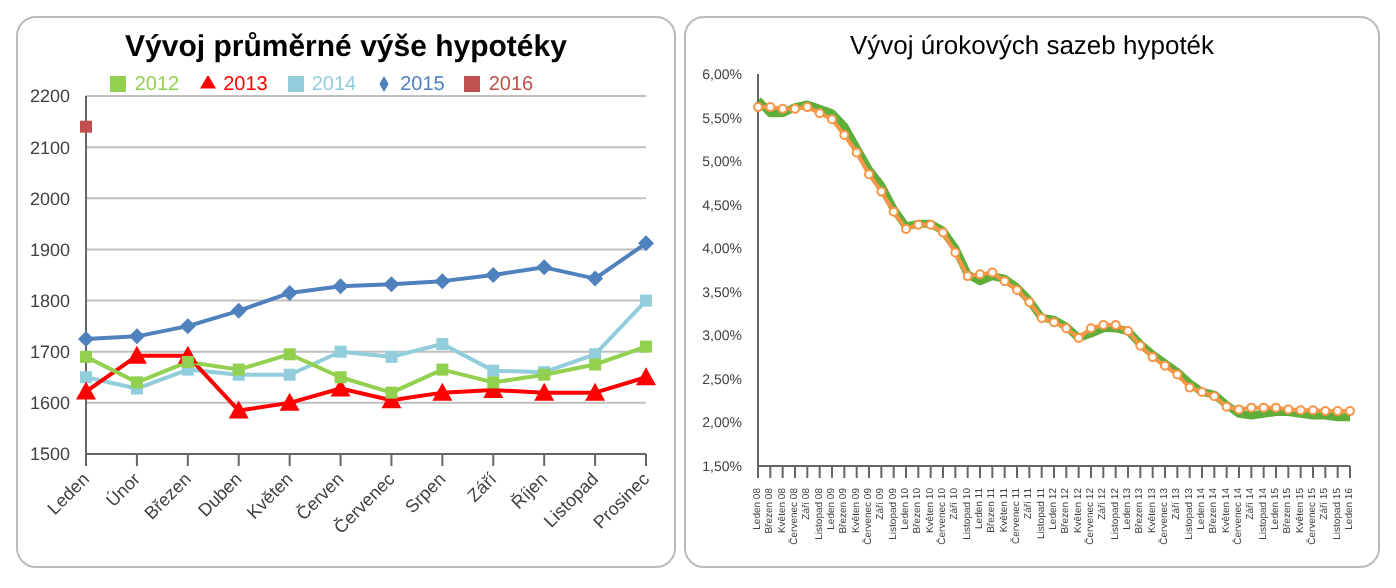 This screenshot has width=1396, height=588. What do you see at coordinates (157, 85) in the screenshot?
I see `legend-label: 2012` at bounding box center [157, 85].